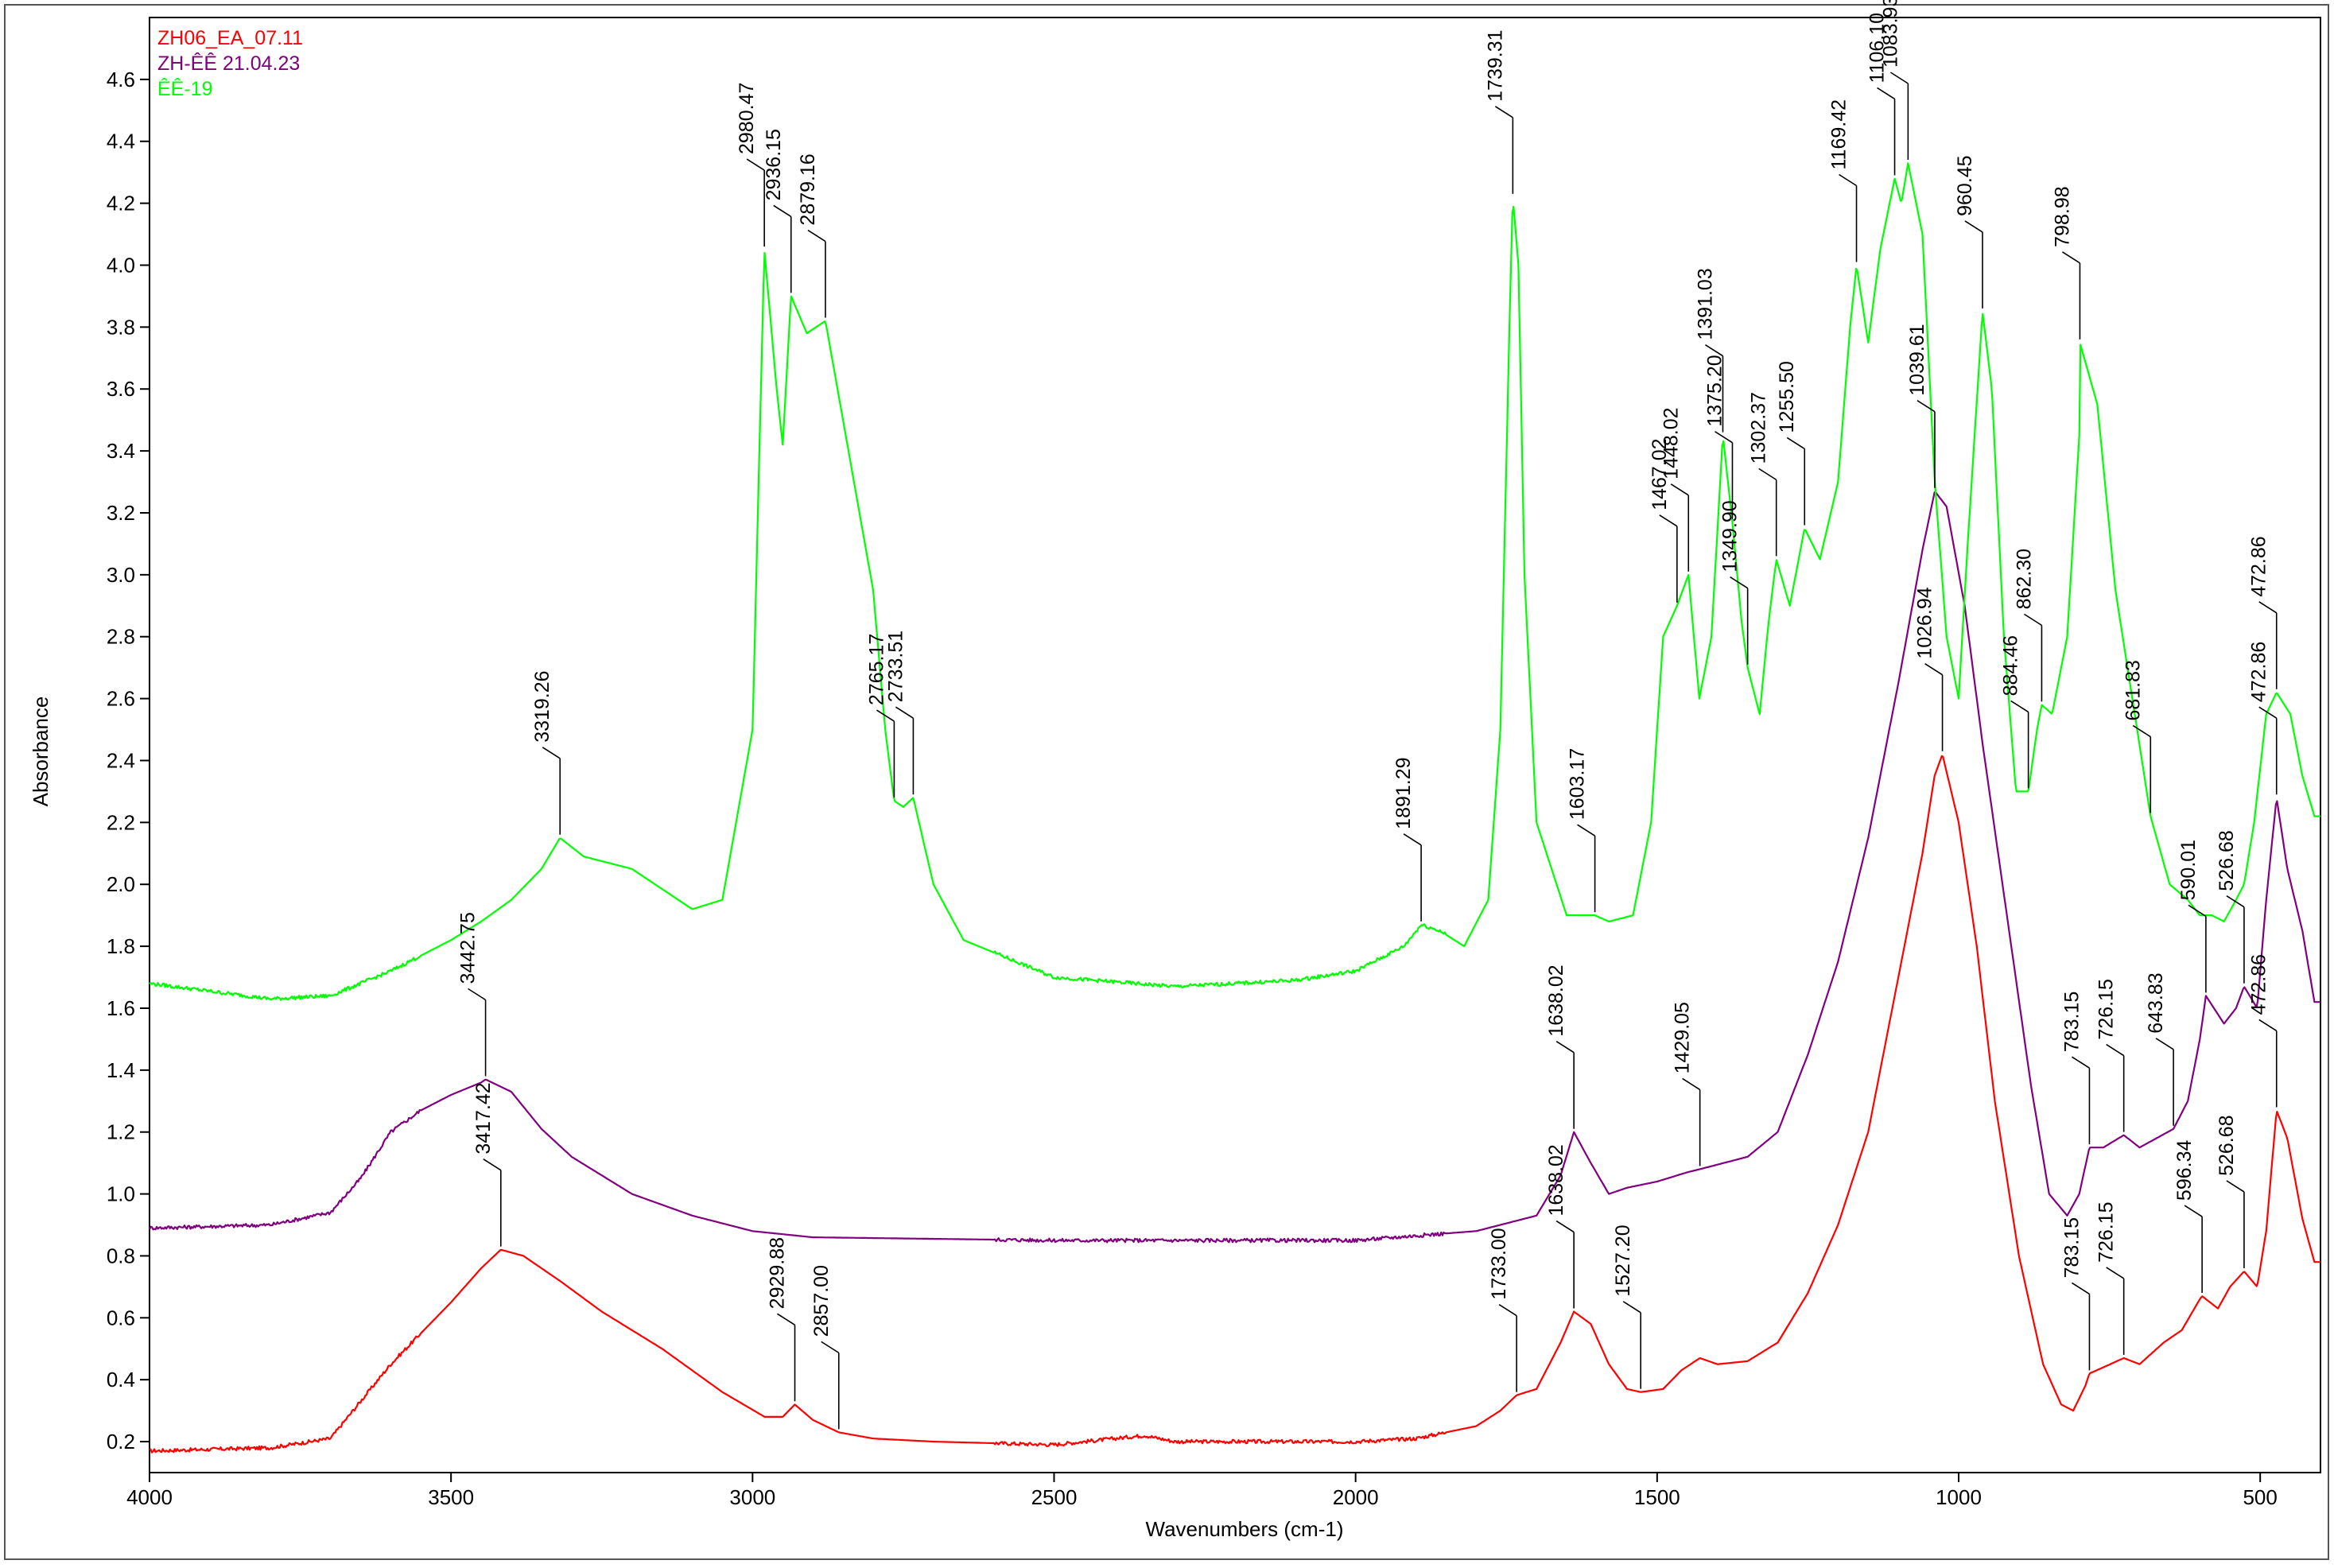 Image resolution: width=2334 pixels, height=1568 pixels. I want to click on peak-label: 596.34, so click(2184, 1170).